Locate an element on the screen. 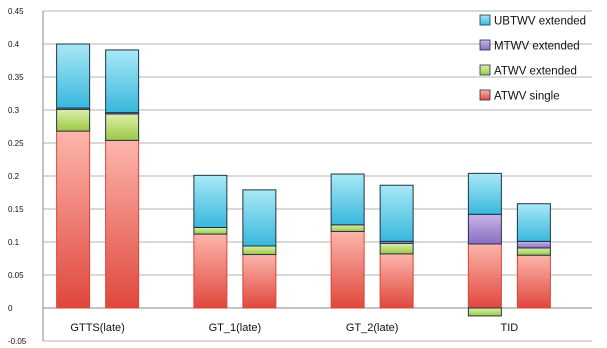  y-tick-label: -0.05 is located at coordinates (17, 341).